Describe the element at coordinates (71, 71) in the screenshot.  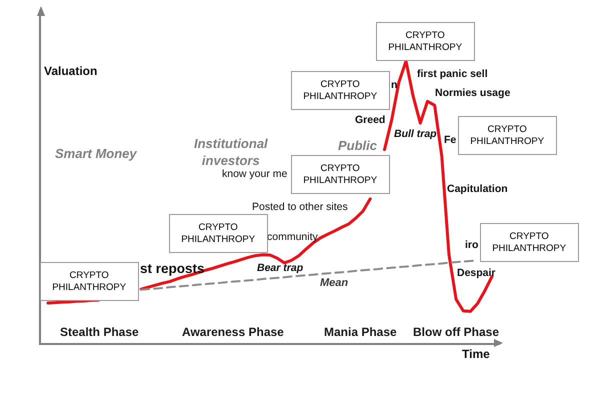
I see `y-axis-title: Valuation` at that location.